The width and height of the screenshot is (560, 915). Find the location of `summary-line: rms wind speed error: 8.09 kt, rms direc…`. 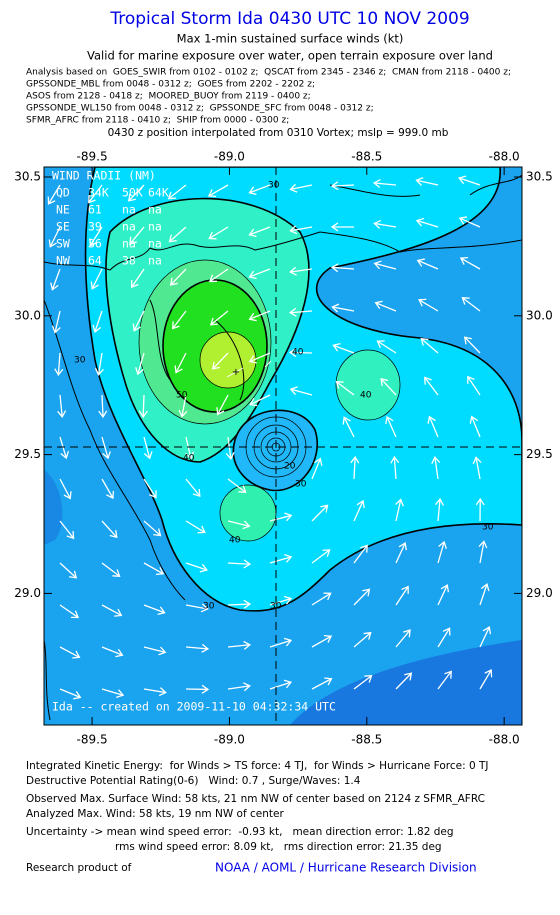

summary-line: rms wind speed error: 8.09 kt, rms direc… is located at coordinates (278, 847).